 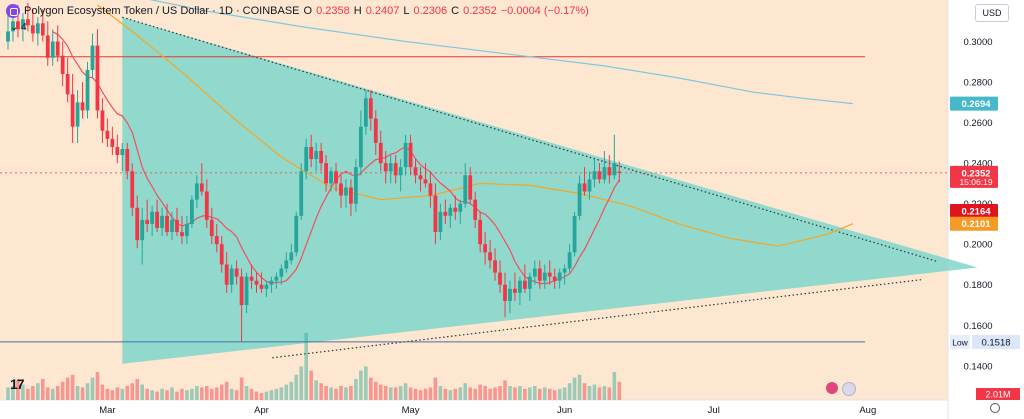 What do you see at coordinates (17, 384) in the screenshot?
I see `tradingview-logo-icon: 17` at bounding box center [17, 384].